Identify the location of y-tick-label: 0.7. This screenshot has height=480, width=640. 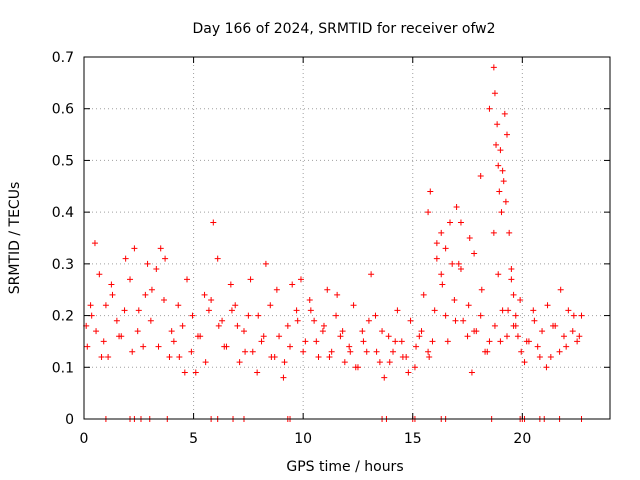
(63, 58).